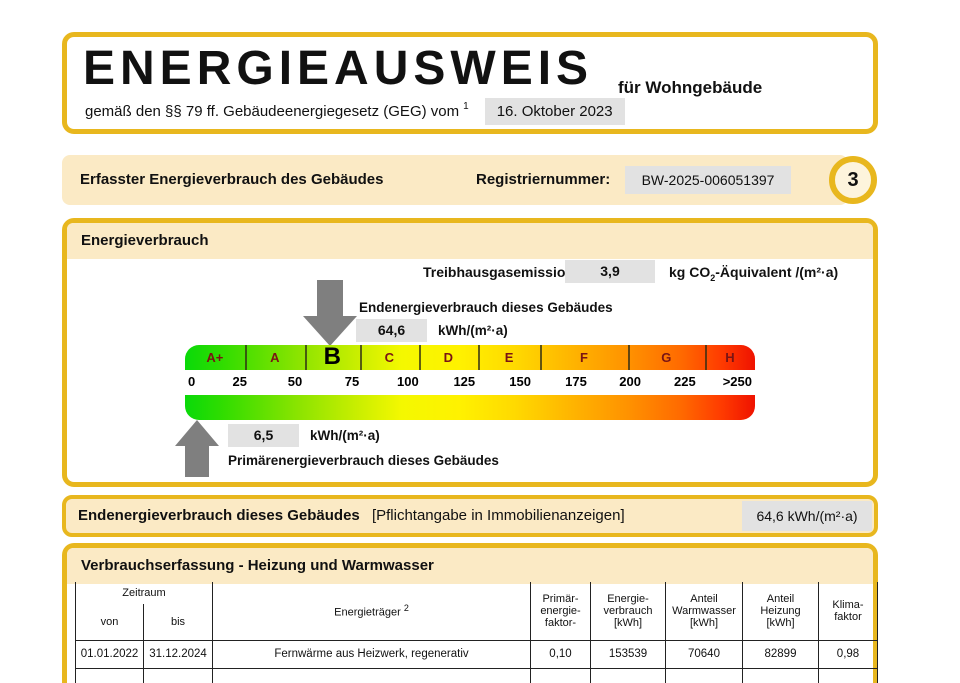  I want to click on scale-gradient-band, so click(470, 407).